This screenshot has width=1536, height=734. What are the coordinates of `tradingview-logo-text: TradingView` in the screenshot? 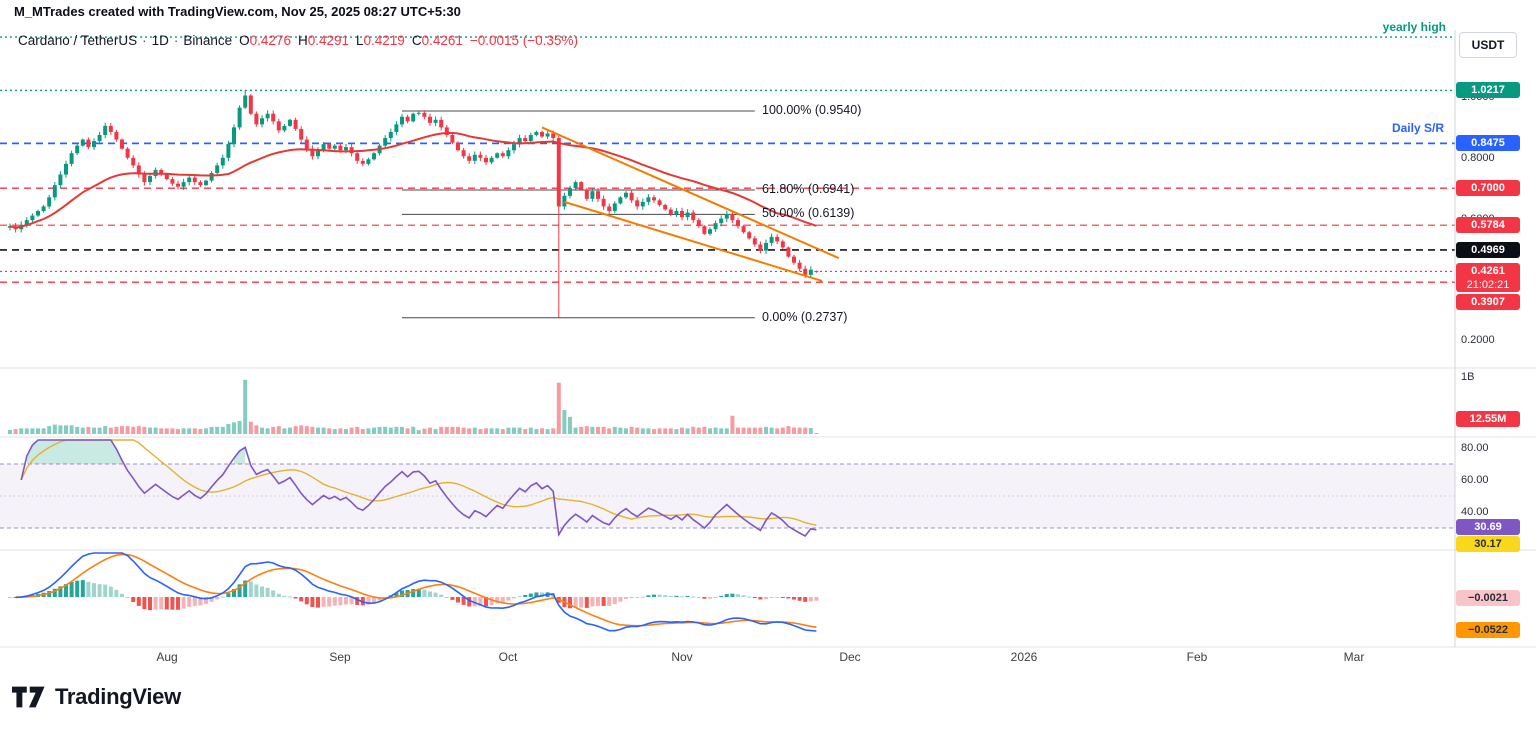 It's located at (118, 696).